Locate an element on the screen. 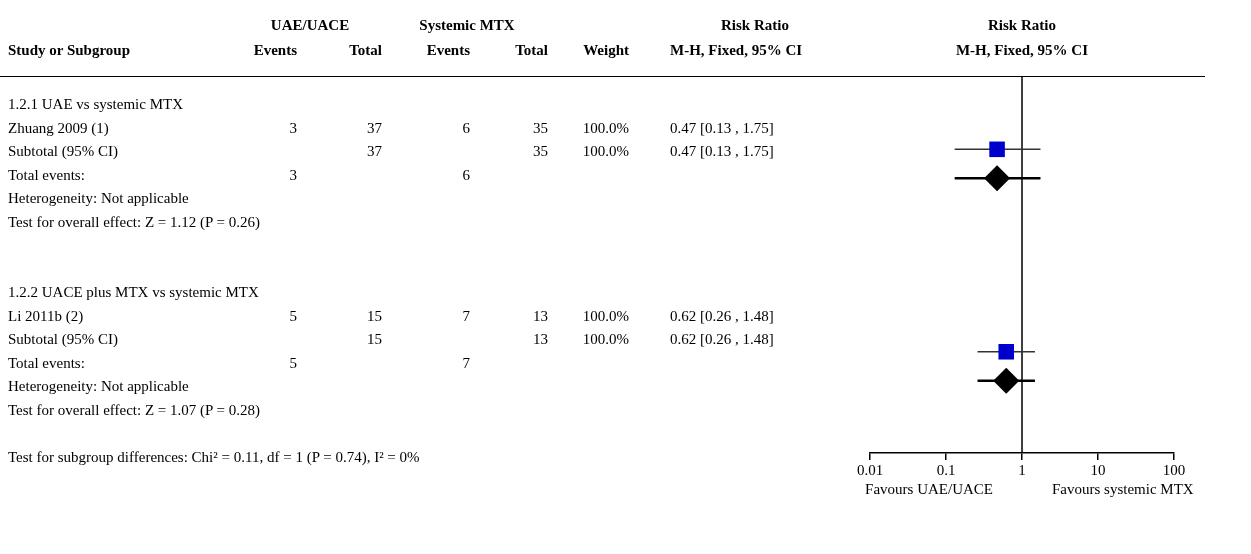 The image size is (1251, 554). category-label: M-H, Fixed, 95% CI is located at coordinates (736, 50).